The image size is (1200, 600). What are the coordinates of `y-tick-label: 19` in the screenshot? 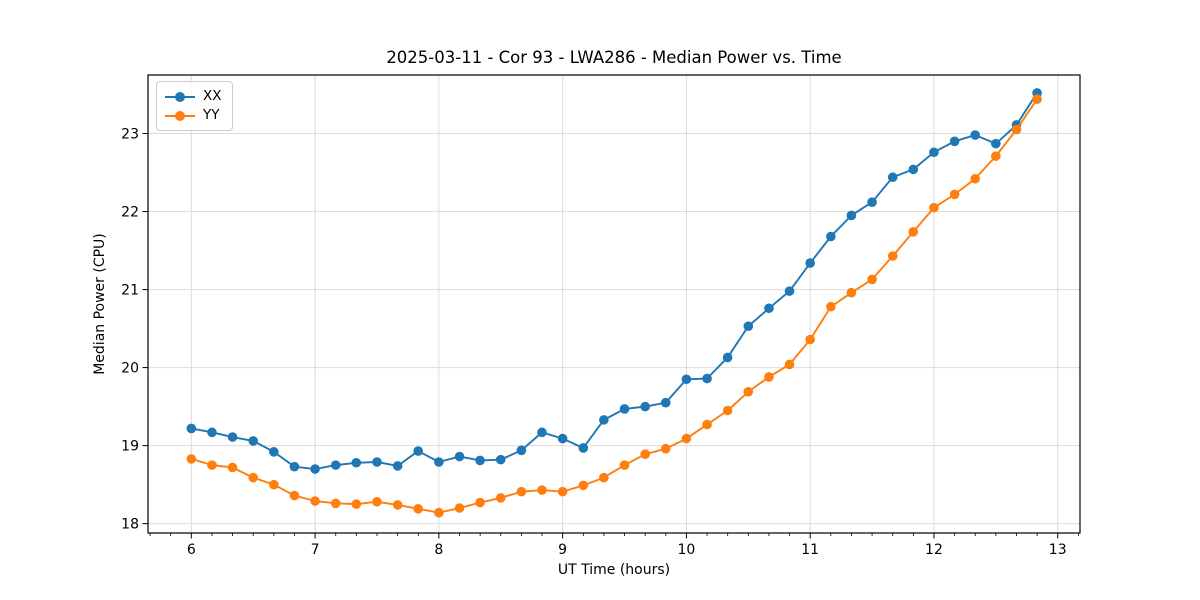 It's located at (130, 447).